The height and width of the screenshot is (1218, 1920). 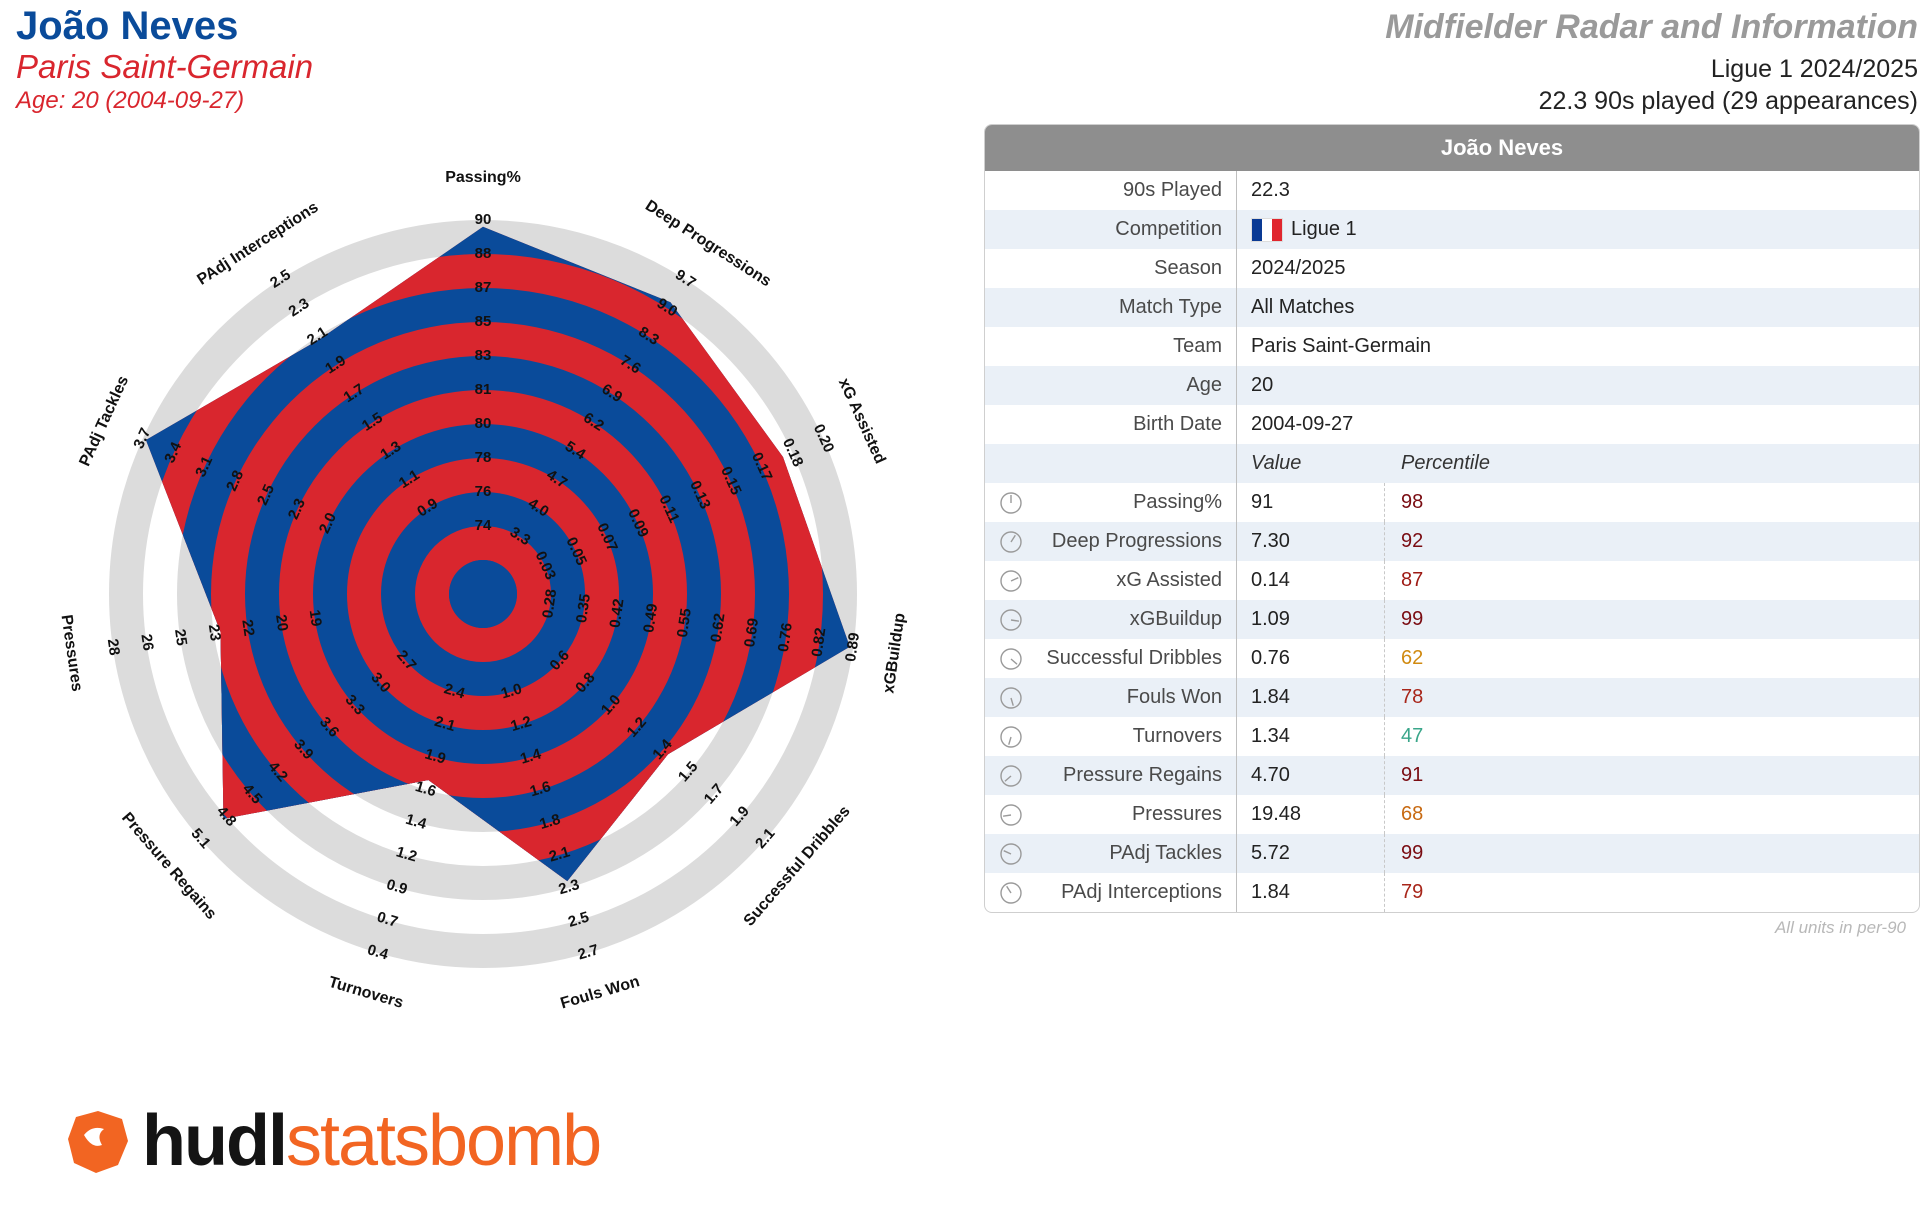 I want to click on radar-tick-label: 88, so click(x=483, y=253).